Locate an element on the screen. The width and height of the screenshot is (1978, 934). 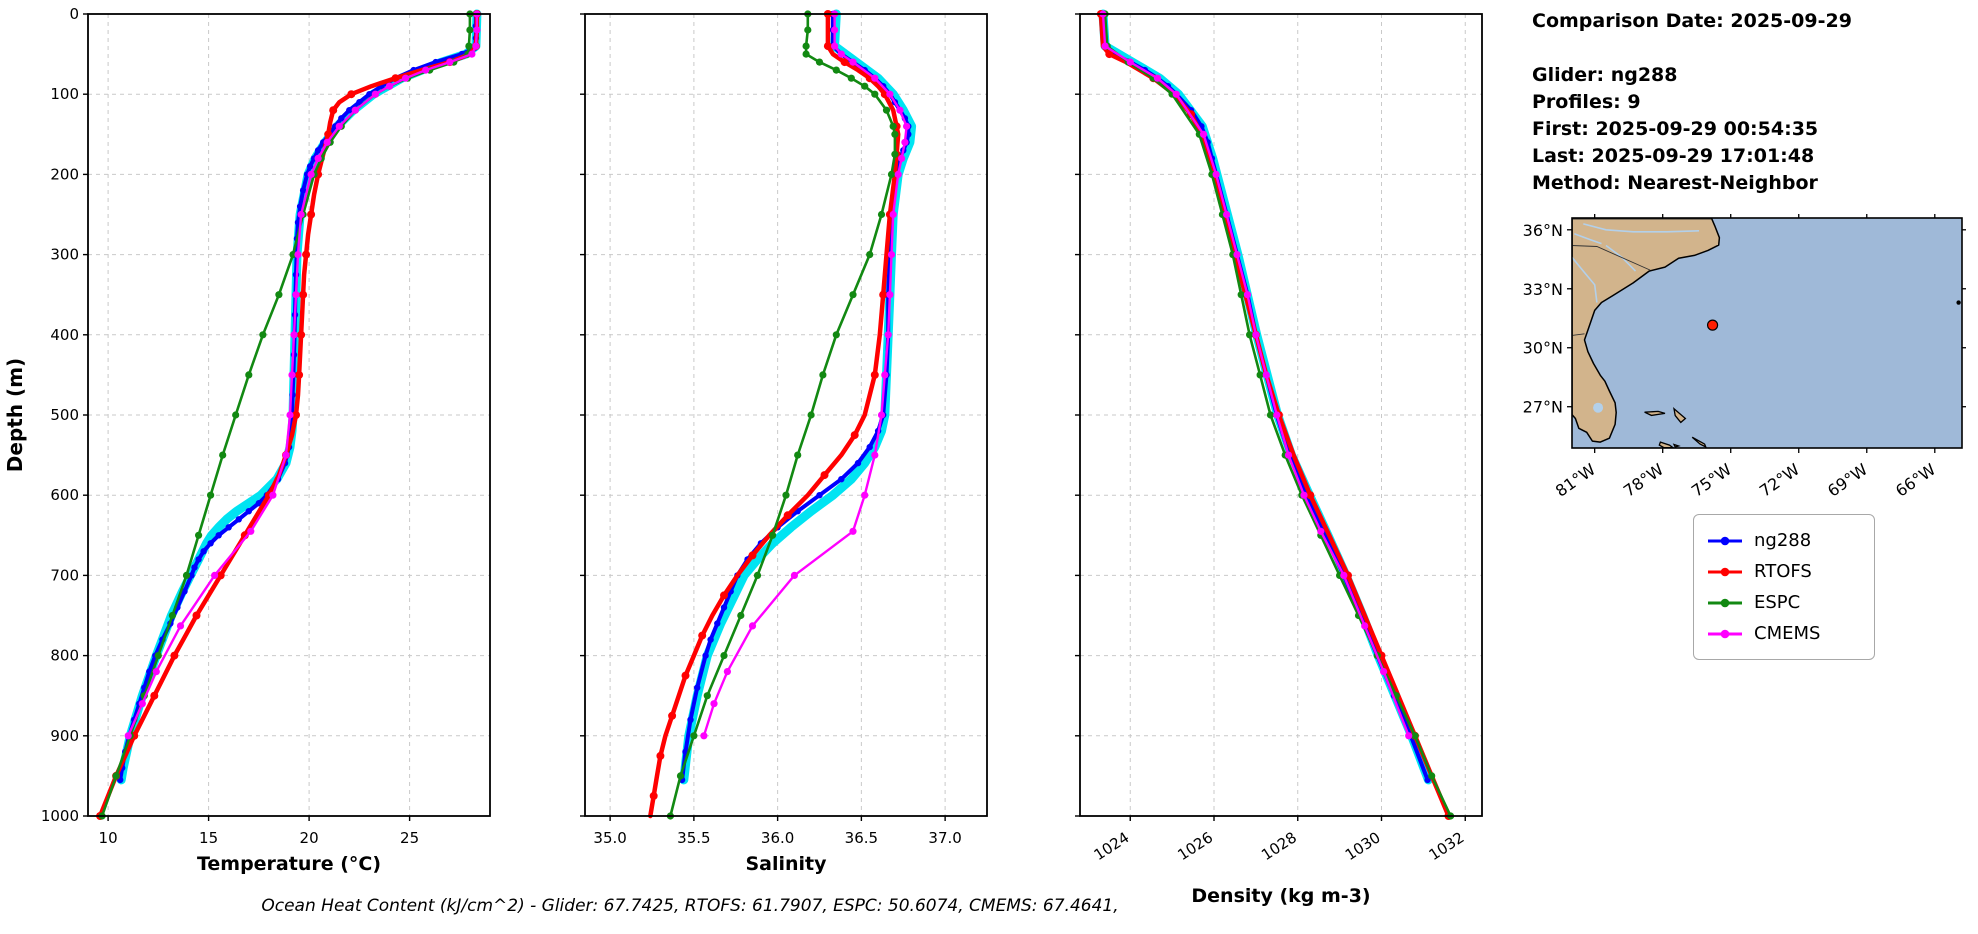
x-axis-label: Temperature (°C) is located at coordinates (289, 864).